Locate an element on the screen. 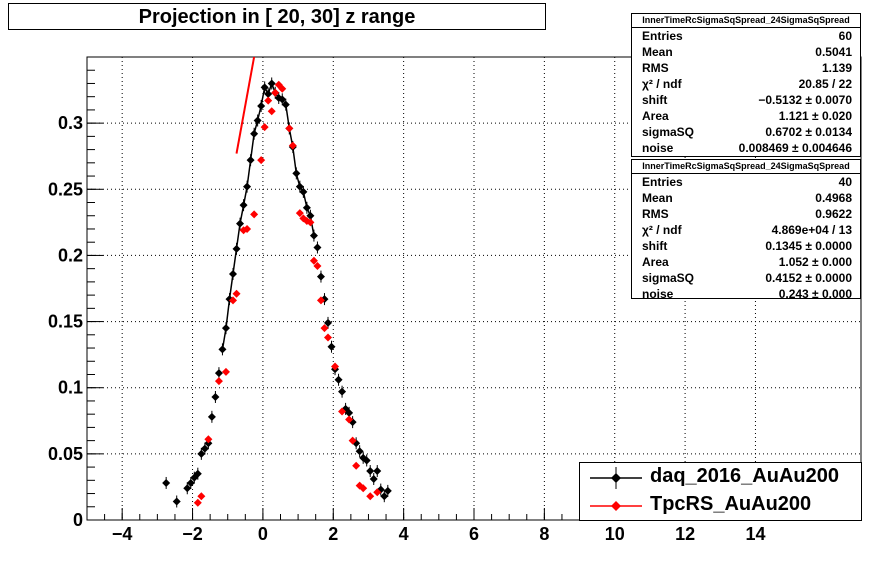 This screenshot has height=578, width=878. stats-value: 40 is located at coordinates (845, 182).